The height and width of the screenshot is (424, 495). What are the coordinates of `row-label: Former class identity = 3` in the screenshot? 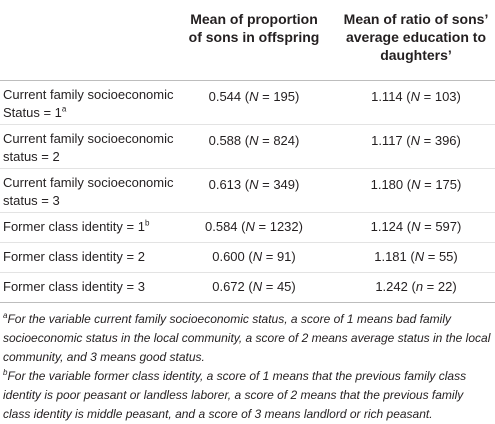 It's located at (74, 286).